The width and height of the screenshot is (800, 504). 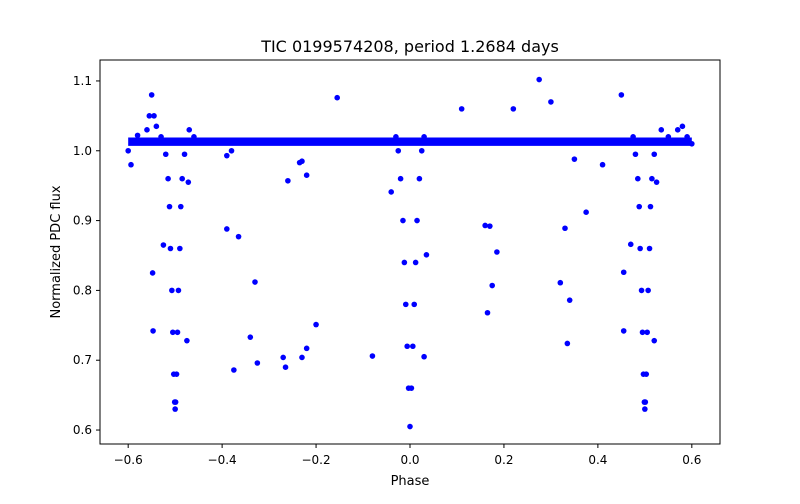 What do you see at coordinates (86, 255) in the screenshot?
I see `y-axis: 0.6 0.7 0.8 0.9 1.0 1.1` at bounding box center [86, 255].